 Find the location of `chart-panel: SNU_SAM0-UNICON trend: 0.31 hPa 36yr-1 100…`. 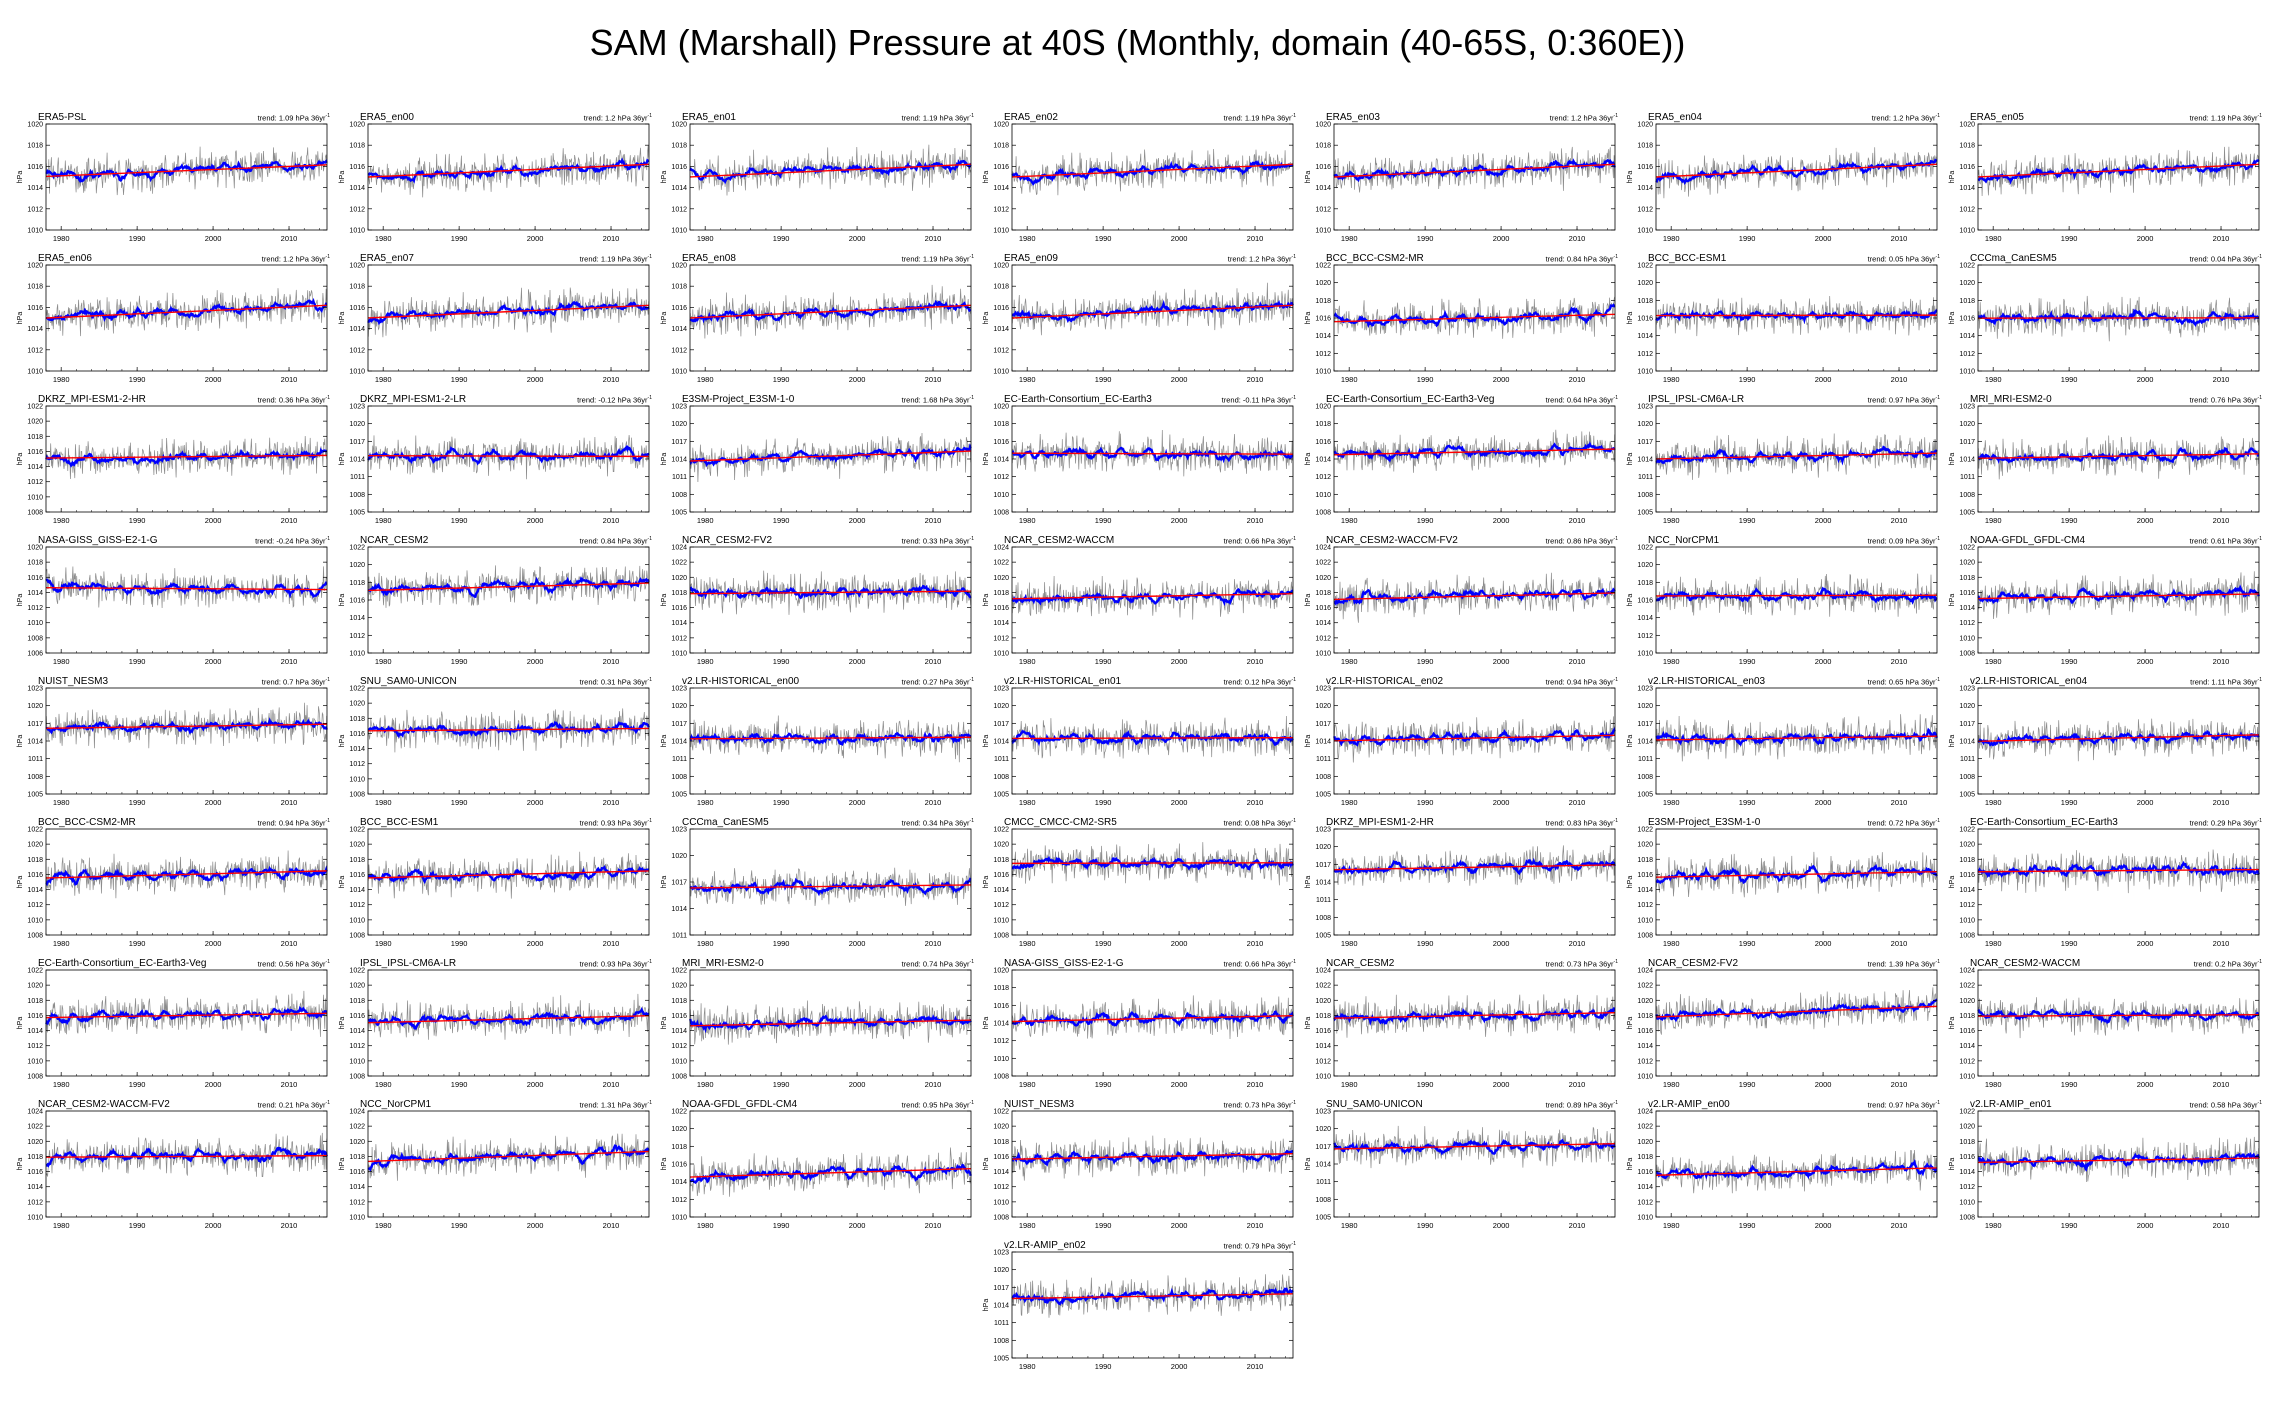

chart-panel: SNU_SAM0-UNICON trend: 0.31 hPa 36yr-1 100… is located at coordinates (491, 744).